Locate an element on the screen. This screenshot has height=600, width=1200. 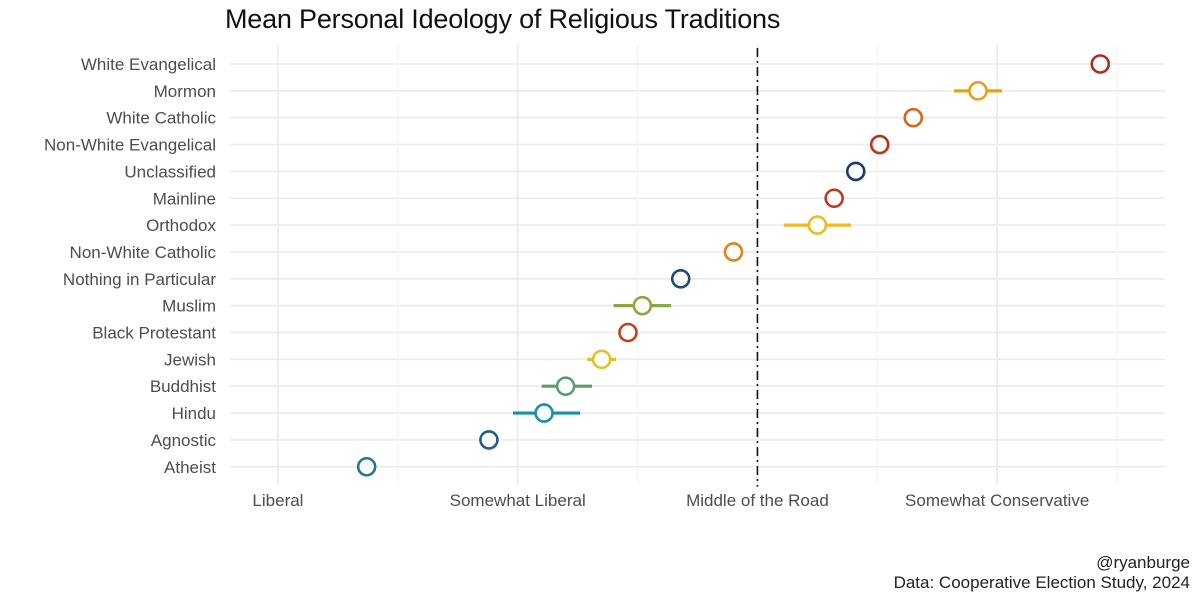
point-agnostic is located at coordinates (489, 440).